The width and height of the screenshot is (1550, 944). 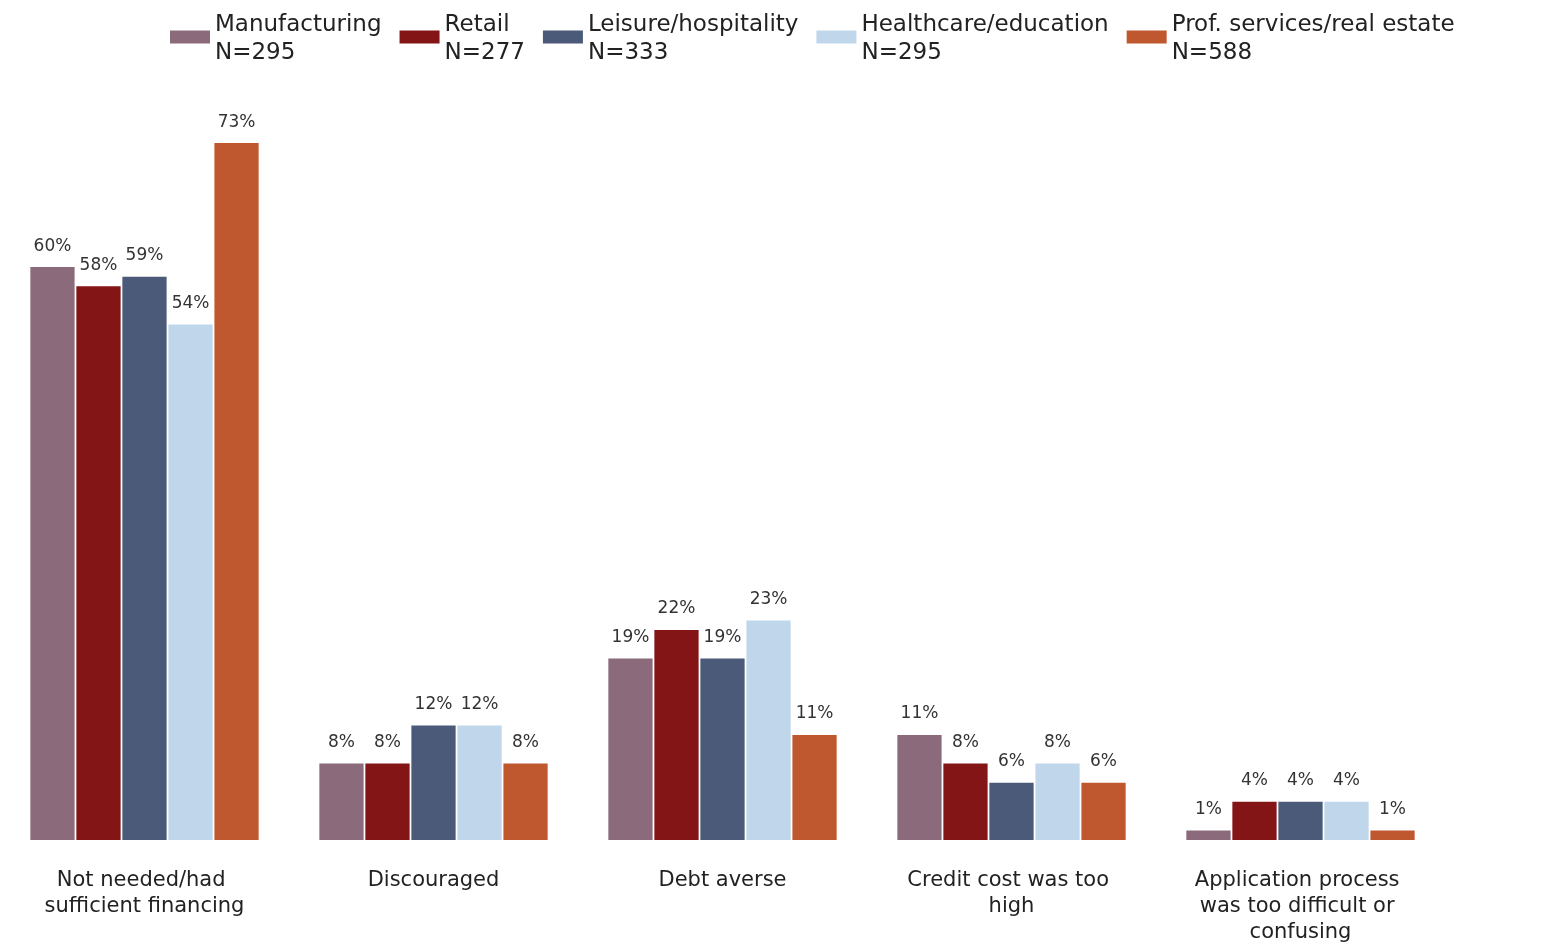 I want to click on legend-label: Leisure/hospitality N=333, so click(x=693, y=37).